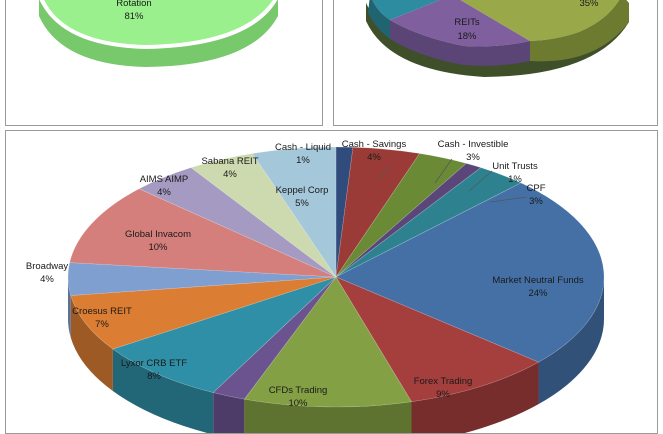 The image size is (663, 434). What do you see at coordinates (164, 179) in the screenshot?
I see `slice-label-aims-aimp: AIMS AIMP` at bounding box center [164, 179].